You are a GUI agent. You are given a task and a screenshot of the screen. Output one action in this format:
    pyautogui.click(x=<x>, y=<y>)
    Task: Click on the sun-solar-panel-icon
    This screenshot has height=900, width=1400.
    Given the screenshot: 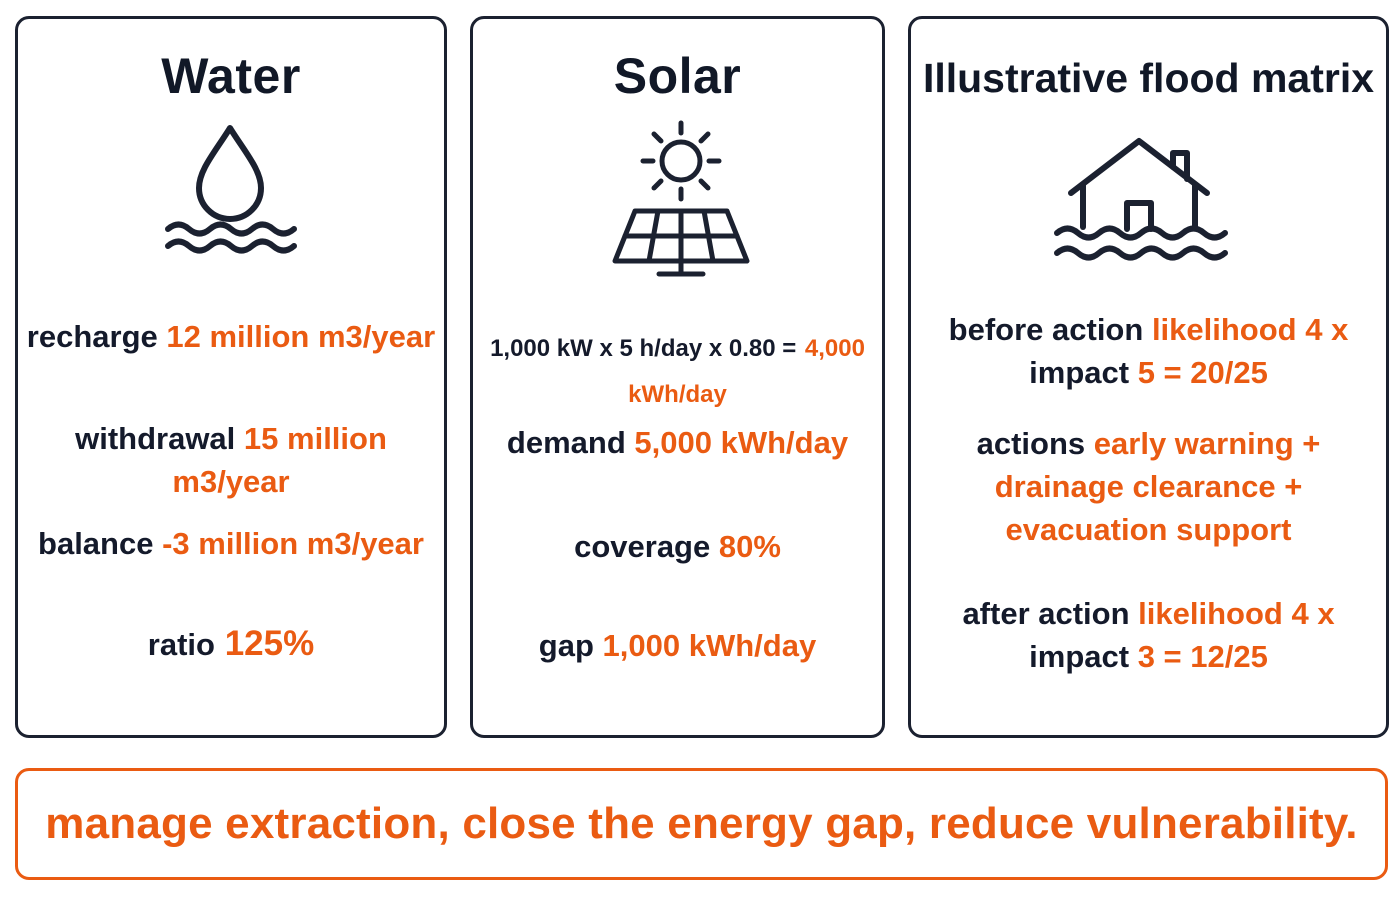 What is the action you would take?
    pyautogui.click(x=681, y=198)
    